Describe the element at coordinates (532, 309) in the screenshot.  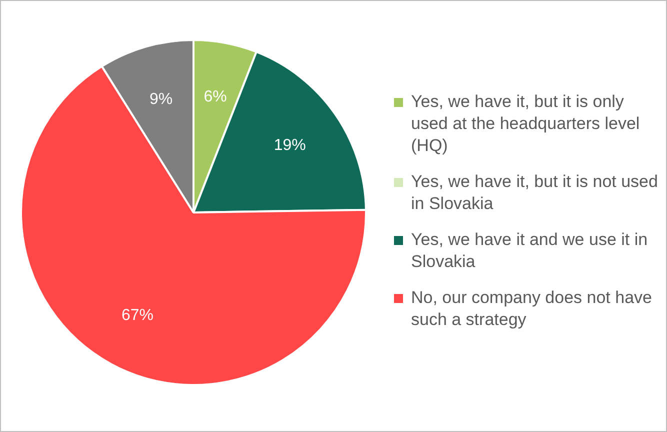
I see `legend-label: No, our company does not have such a strategy` at that location.